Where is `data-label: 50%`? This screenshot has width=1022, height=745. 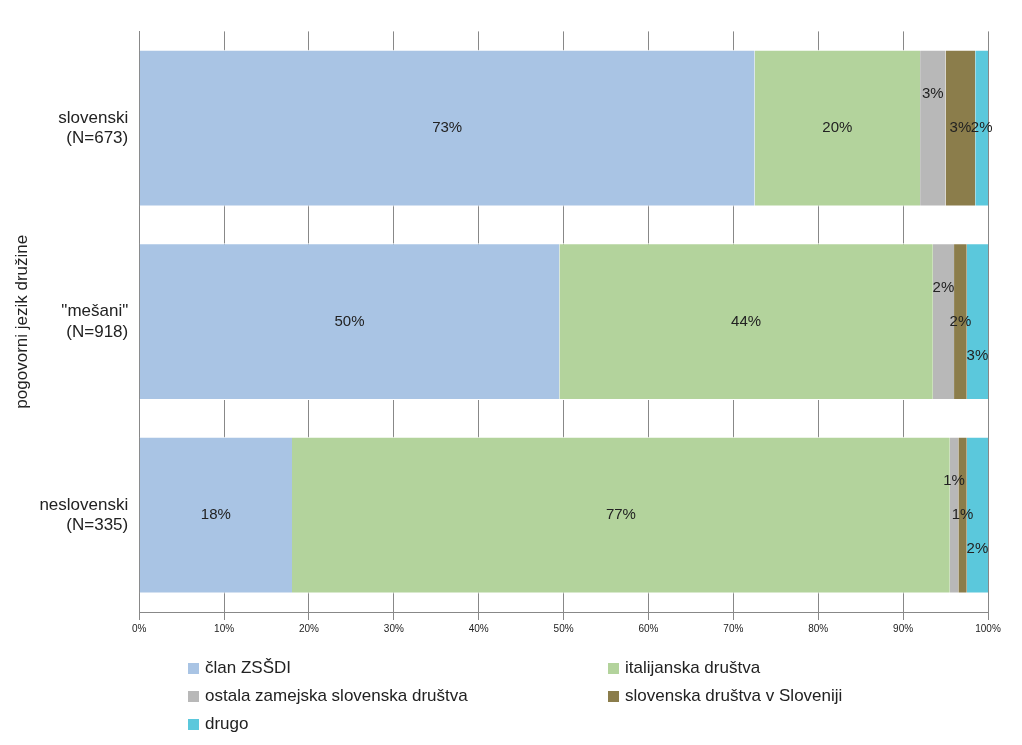 data-label: 50% is located at coordinates (349, 320).